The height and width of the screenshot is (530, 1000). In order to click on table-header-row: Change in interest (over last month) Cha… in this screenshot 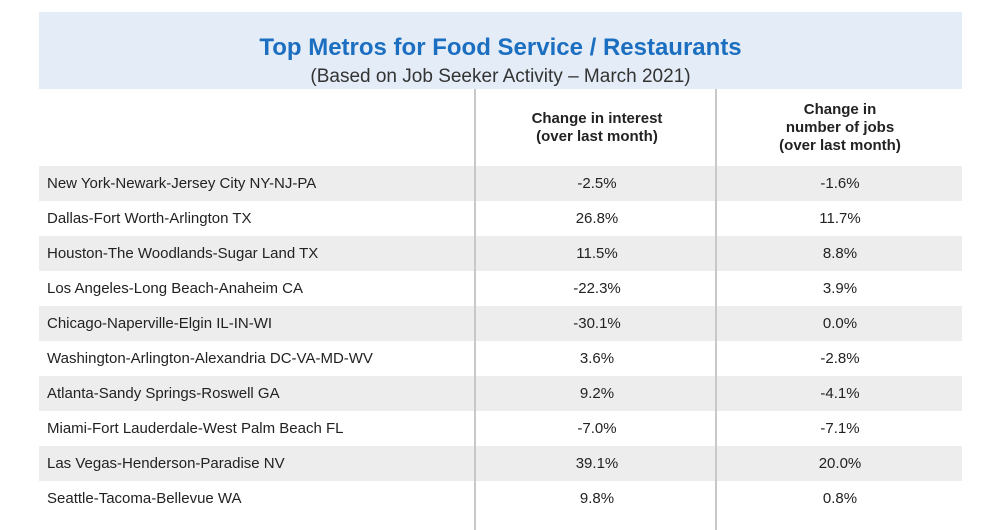, I will do `click(500, 127)`.